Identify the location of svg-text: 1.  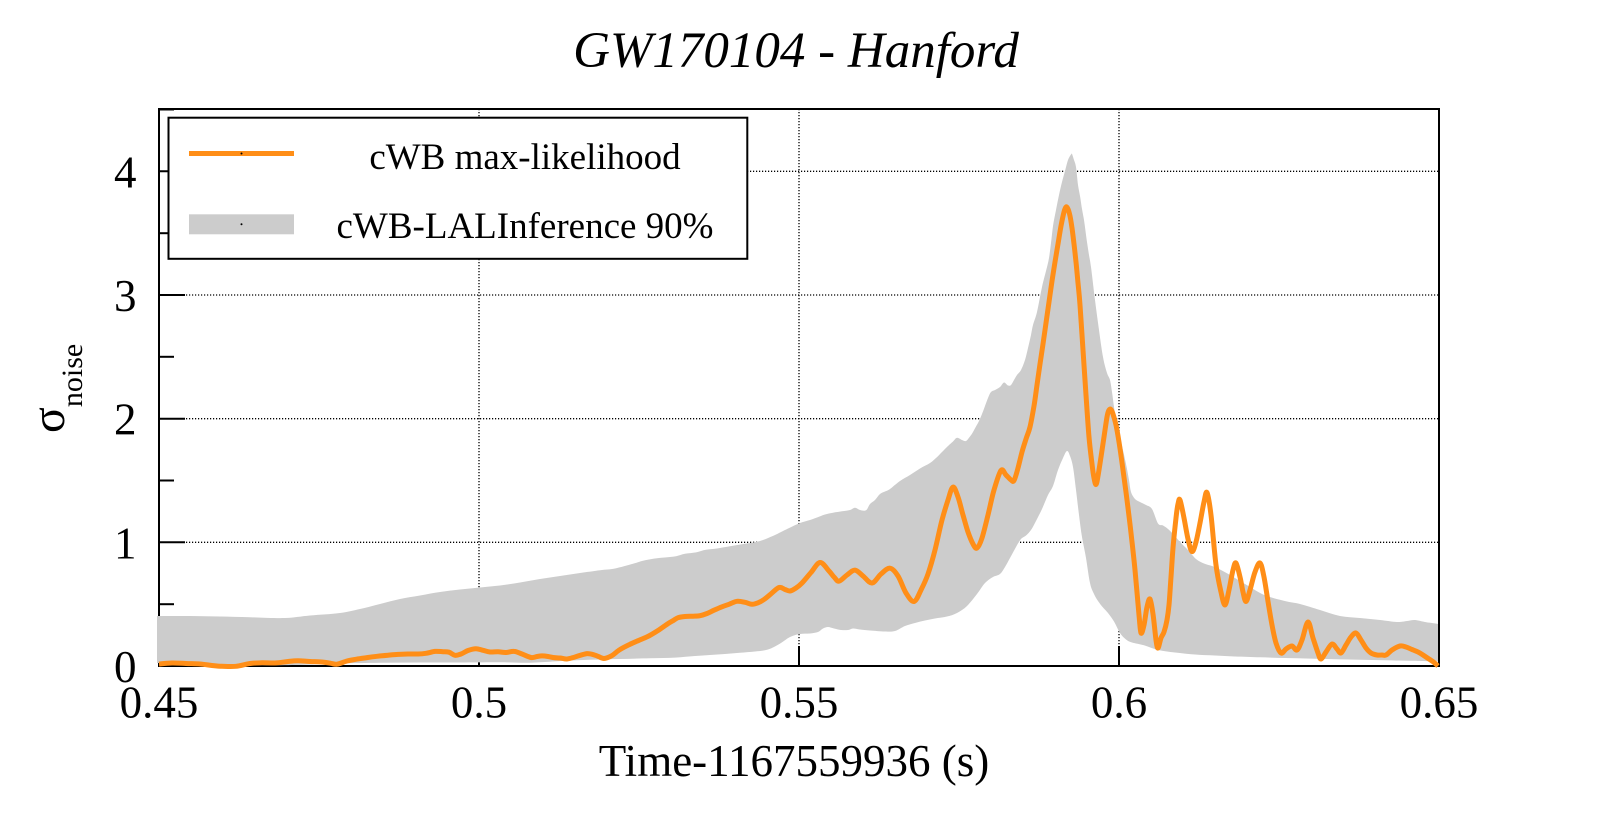
(125, 543).